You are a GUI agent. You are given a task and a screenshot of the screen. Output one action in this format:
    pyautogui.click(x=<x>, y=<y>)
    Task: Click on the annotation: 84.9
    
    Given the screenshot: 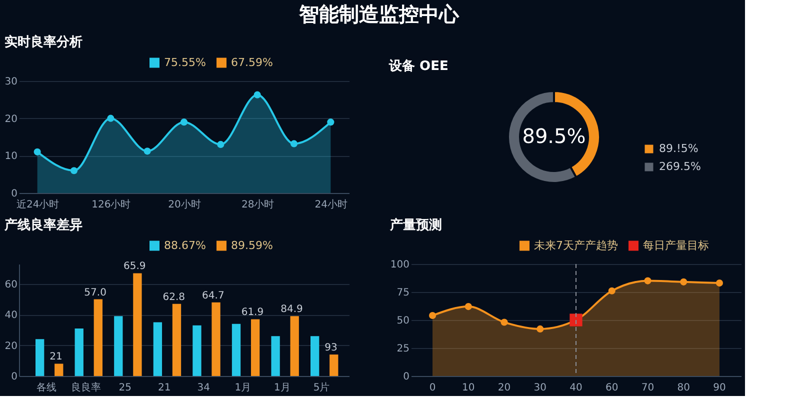 What is the action you would take?
    pyautogui.click(x=291, y=310)
    